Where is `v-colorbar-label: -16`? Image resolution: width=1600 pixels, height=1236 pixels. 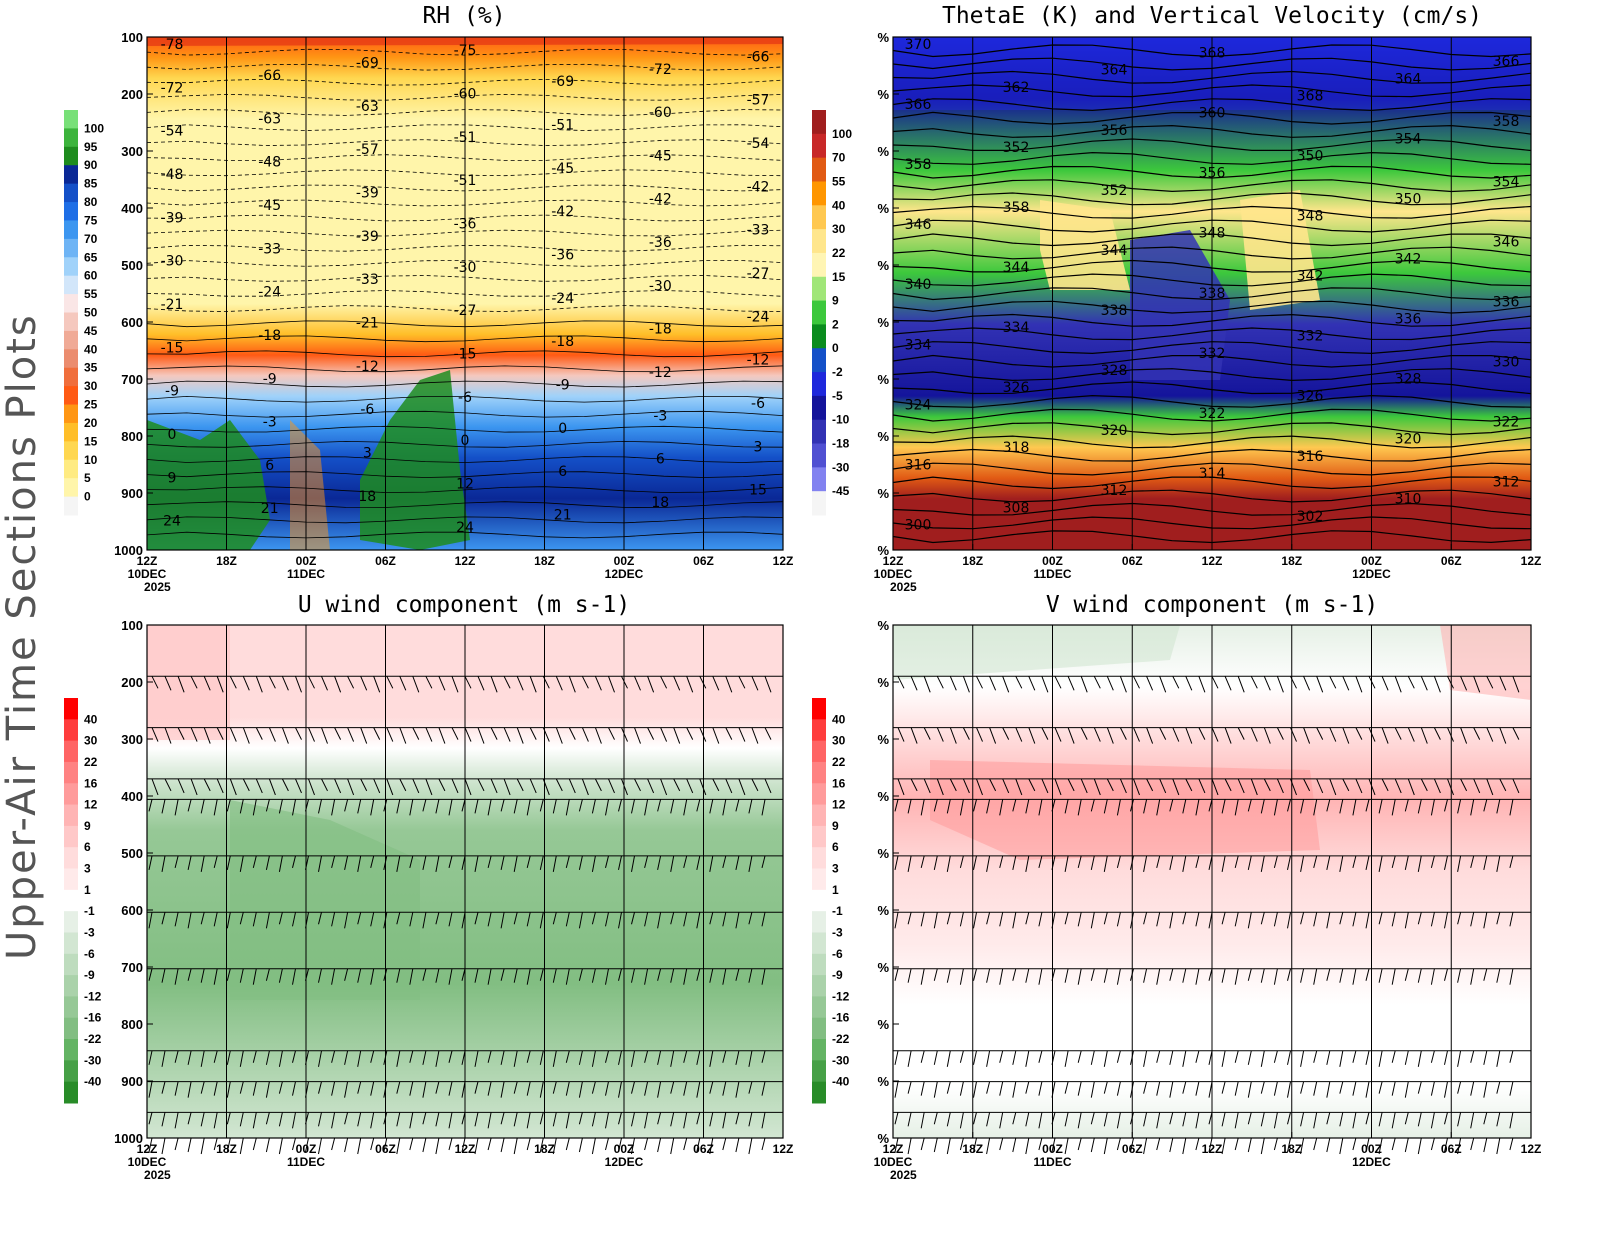
v-colorbar-label: -16 is located at coordinates (841, 1018).